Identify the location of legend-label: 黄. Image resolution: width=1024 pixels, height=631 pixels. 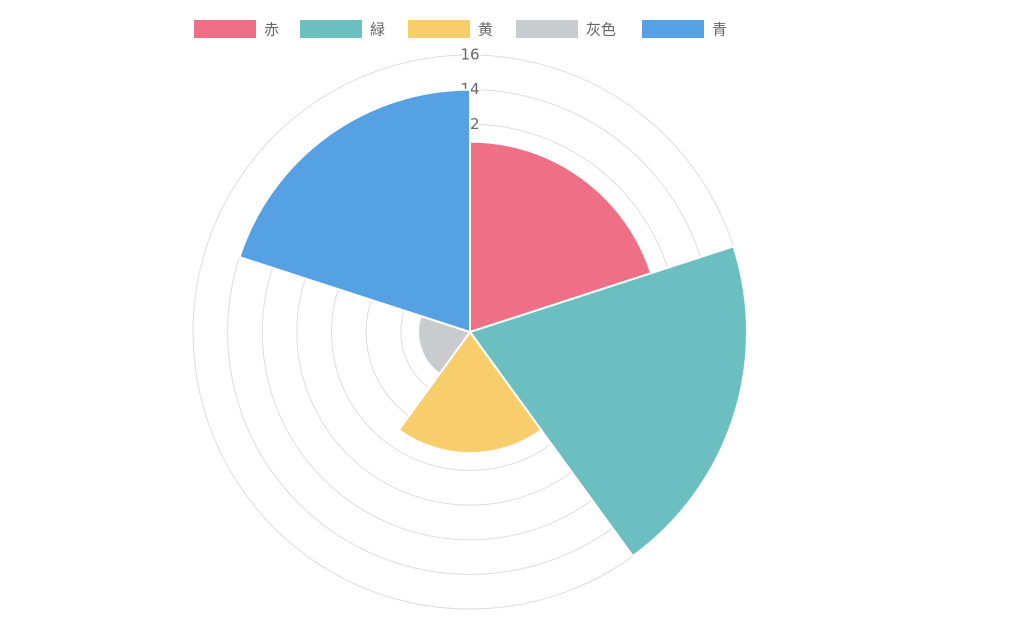
(485, 30).